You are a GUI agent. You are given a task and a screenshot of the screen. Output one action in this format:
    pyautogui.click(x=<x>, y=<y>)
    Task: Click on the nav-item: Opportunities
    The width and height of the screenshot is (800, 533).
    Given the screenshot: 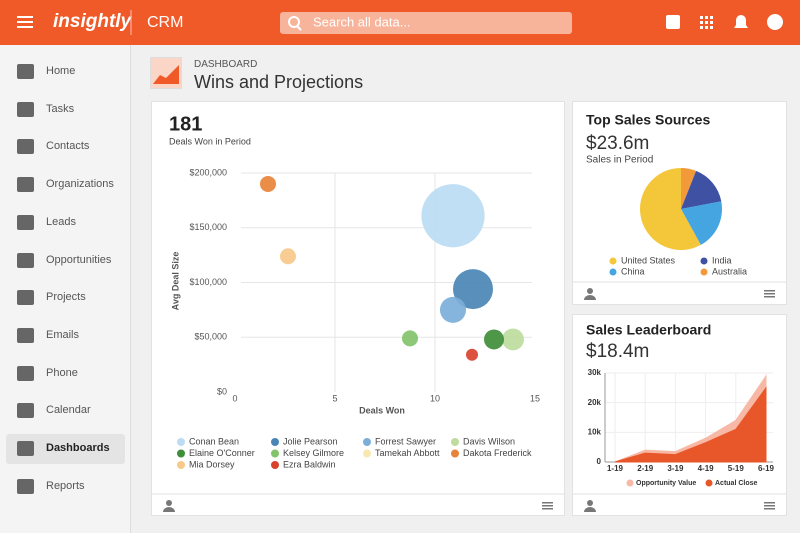 What is the action you would take?
    pyautogui.click(x=65, y=261)
    